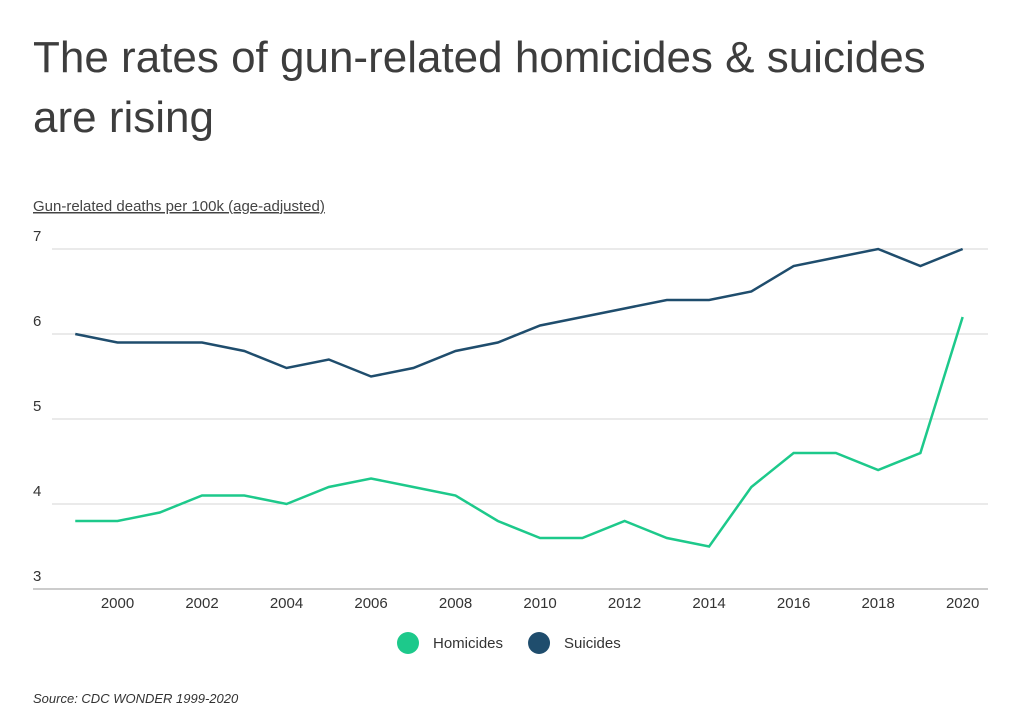 This screenshot has width=1024, height=715. Describe the element at coordinates (117, 603) in the screenshot. I see `x-tick-label: 2000` at that location.